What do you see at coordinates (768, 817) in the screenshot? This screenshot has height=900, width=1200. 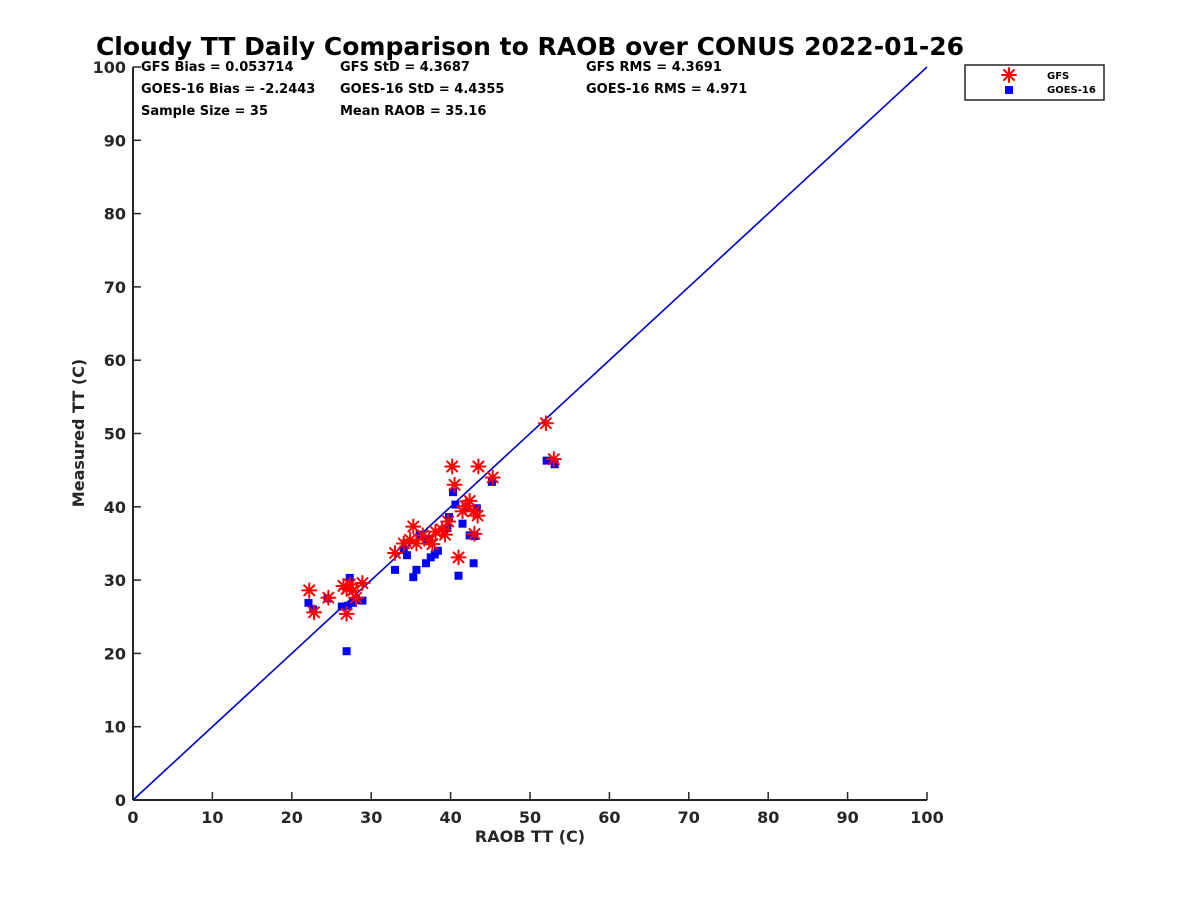 I see `x-tick-label: 80` at bounding box center [768, 817].